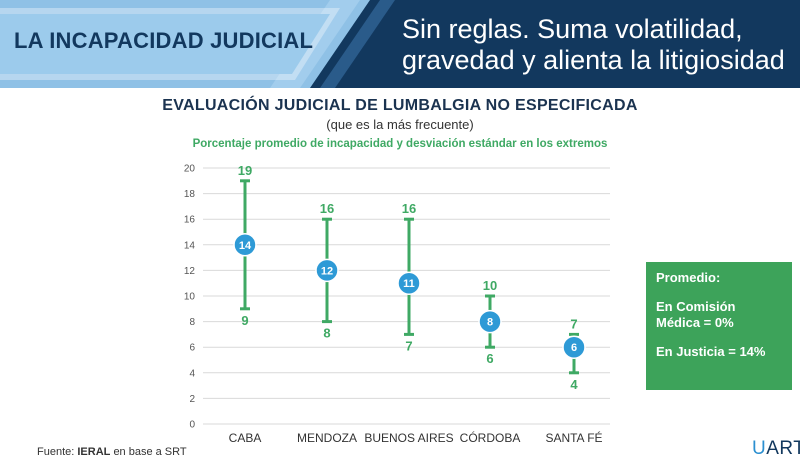  I want to click on x-category-label: MENDOZA, so click(327, 438).